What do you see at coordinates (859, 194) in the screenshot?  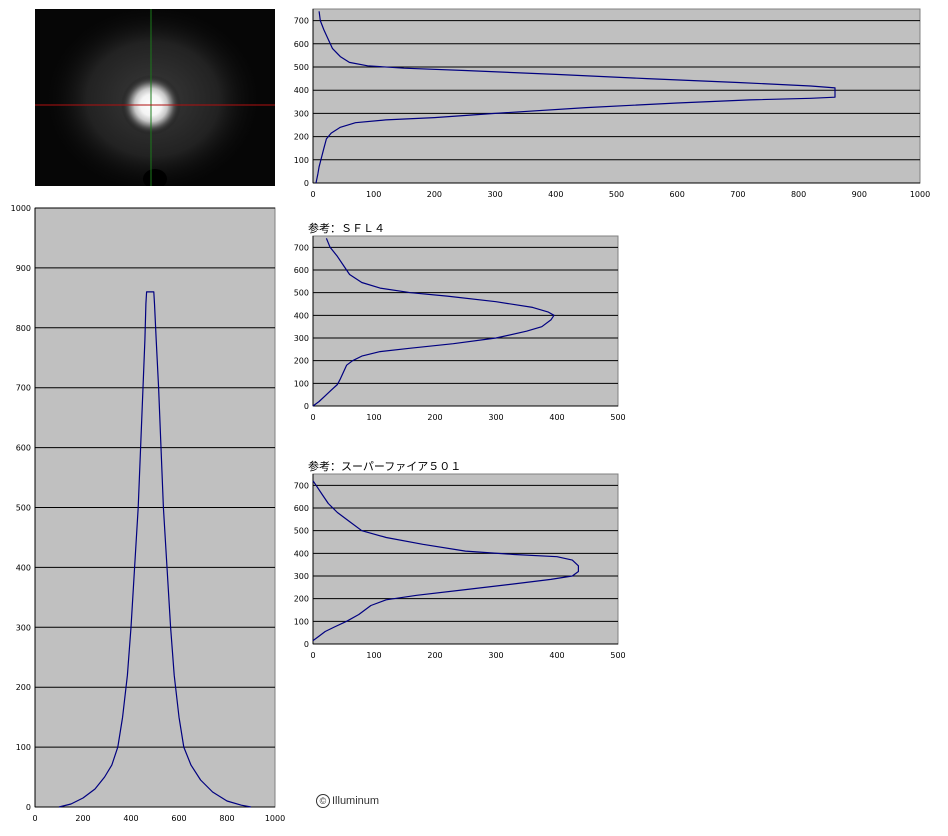 I see `x-tick-label: 900` at bounding box center [859, 194].